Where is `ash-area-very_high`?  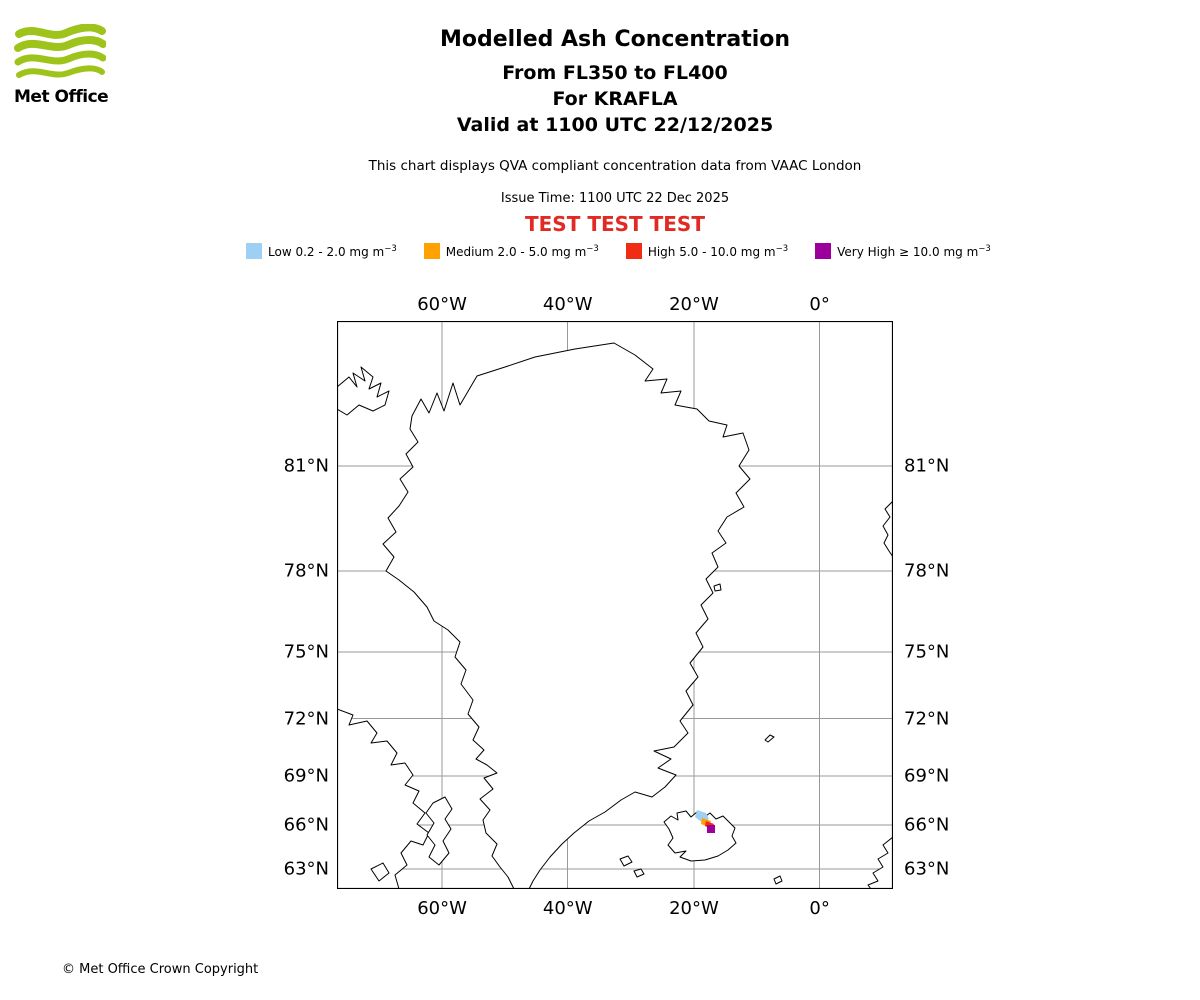 ash-area-very_high is located at coordinates (711, 829).